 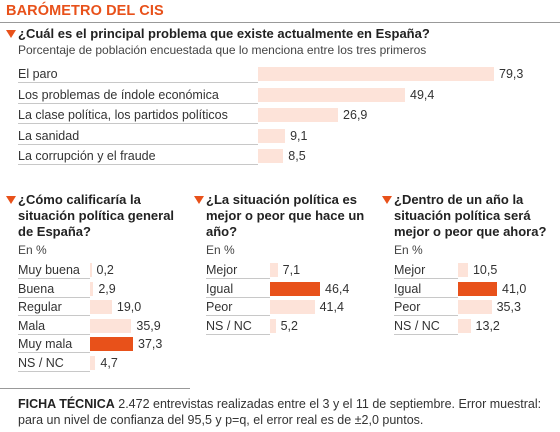 What do you see at coordinates (422, 94) in the screenshot?
I see `value-label: 49,4` at bounding box center [422, 94].